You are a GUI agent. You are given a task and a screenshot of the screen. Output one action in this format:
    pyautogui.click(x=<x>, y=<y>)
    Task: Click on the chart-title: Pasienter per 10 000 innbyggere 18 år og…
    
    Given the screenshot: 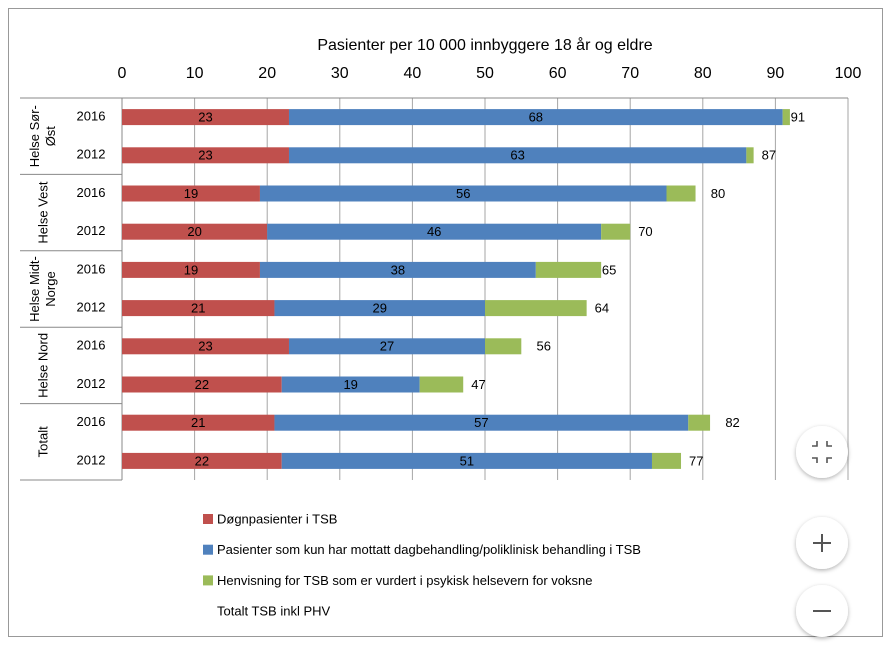 What is the action you would take?
    pyautogui.click(x=484, y=45)
    